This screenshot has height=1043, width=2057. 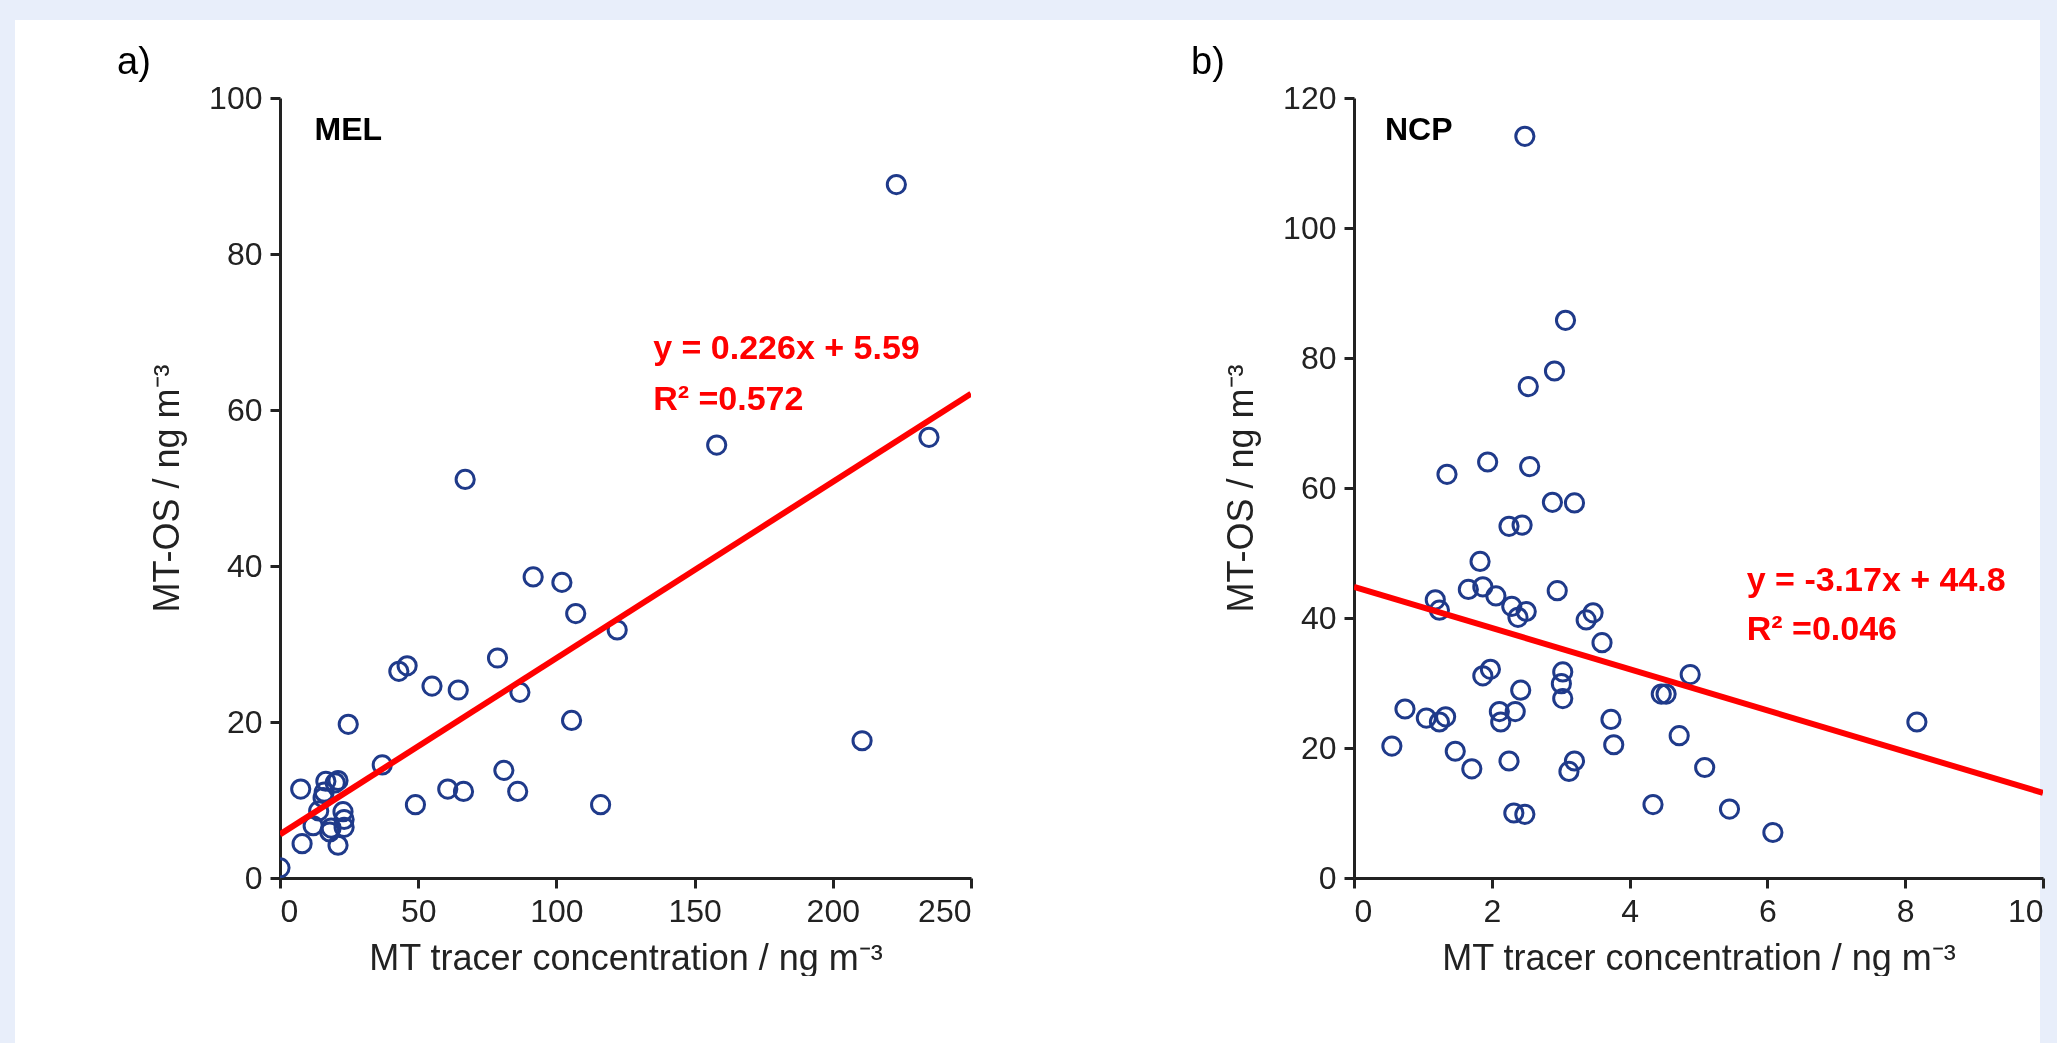 What do you see at coordinates (1208, 61) in the screenshot?
I see `chart-title: b)` at bounding box center [1208, 61].